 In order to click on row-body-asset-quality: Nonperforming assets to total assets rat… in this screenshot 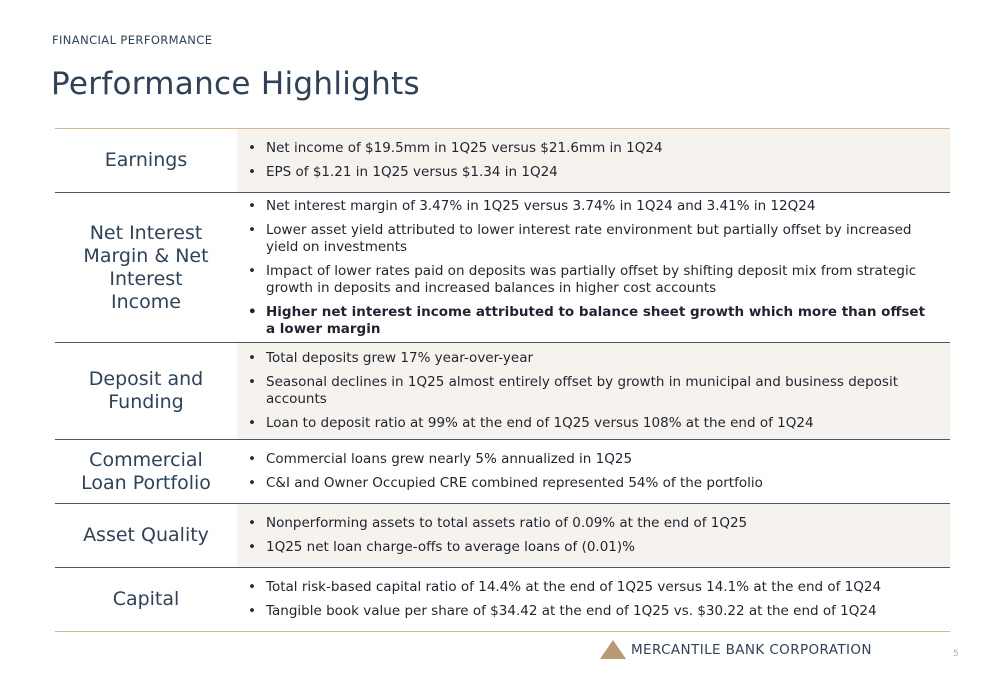, I will do `click(593, 535)`.